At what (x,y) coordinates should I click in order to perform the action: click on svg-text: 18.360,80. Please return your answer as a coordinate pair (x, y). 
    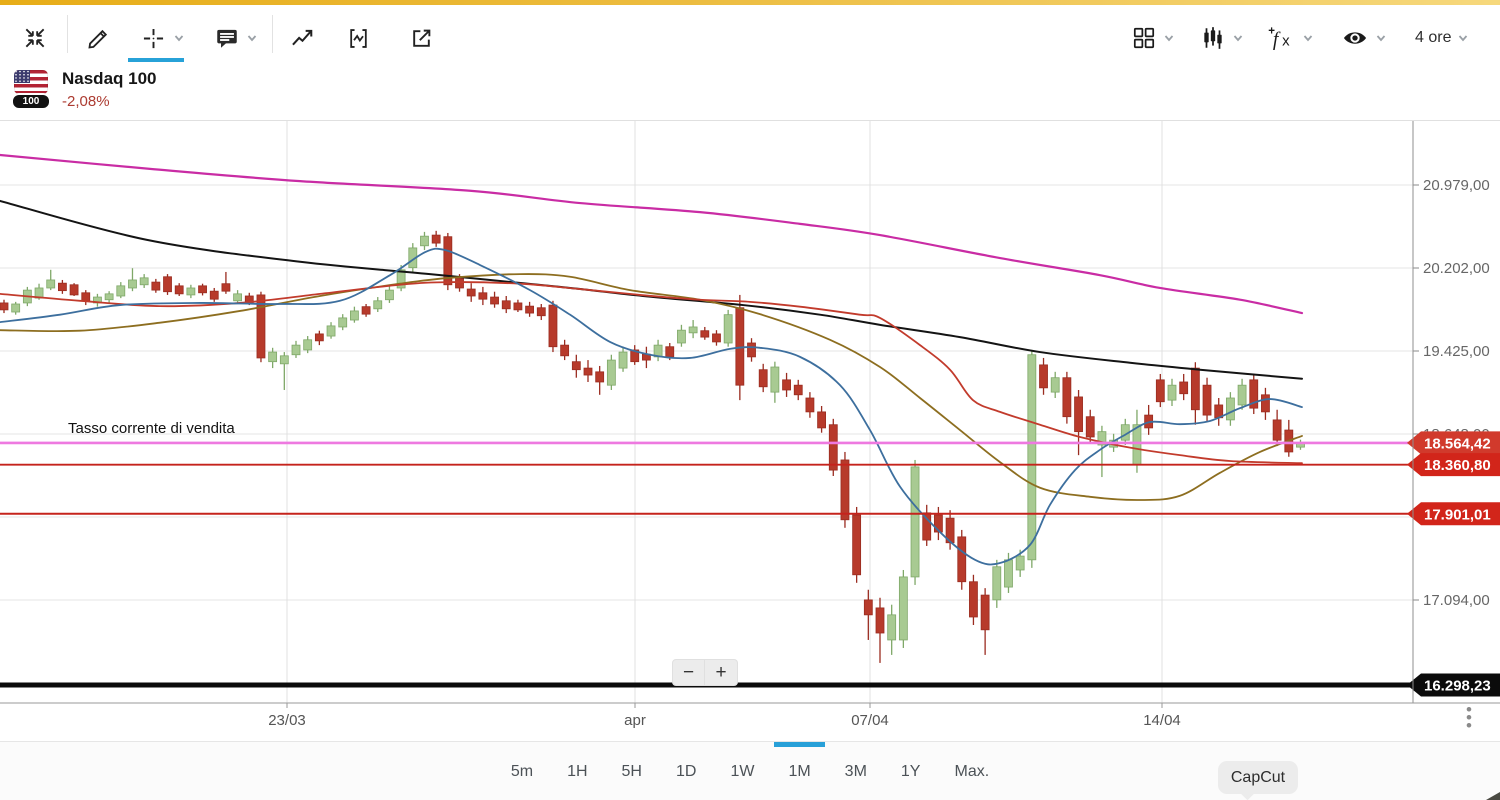
    Looking at the image, I should click on (1457, 465).